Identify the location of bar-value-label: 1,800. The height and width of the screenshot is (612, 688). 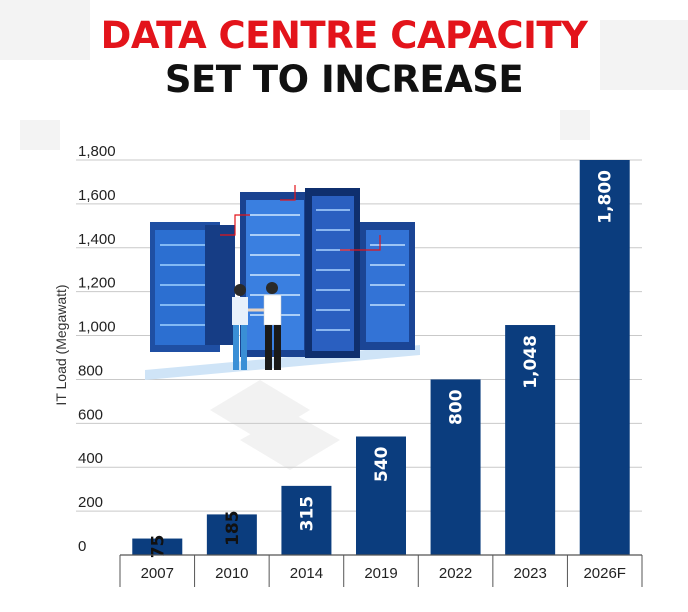
(606, 197).